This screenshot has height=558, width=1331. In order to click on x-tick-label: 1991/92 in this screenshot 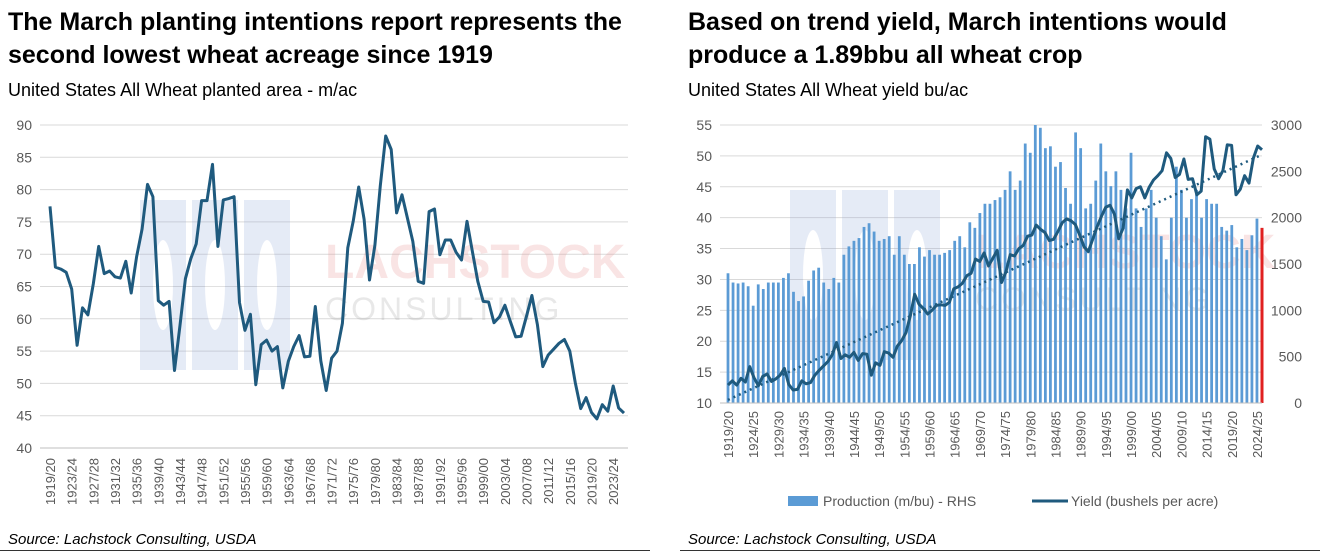, I will do `click(440, 481)`.